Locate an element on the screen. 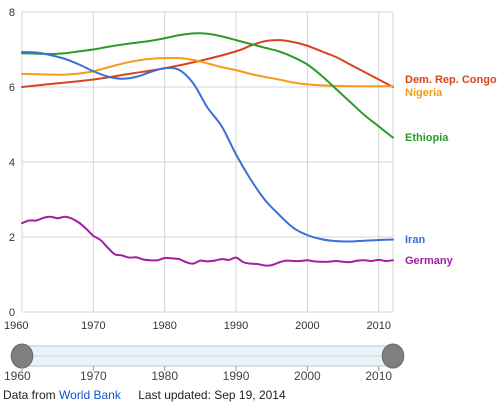  y-tick-label: 4 is located at coordinates (12, 163).